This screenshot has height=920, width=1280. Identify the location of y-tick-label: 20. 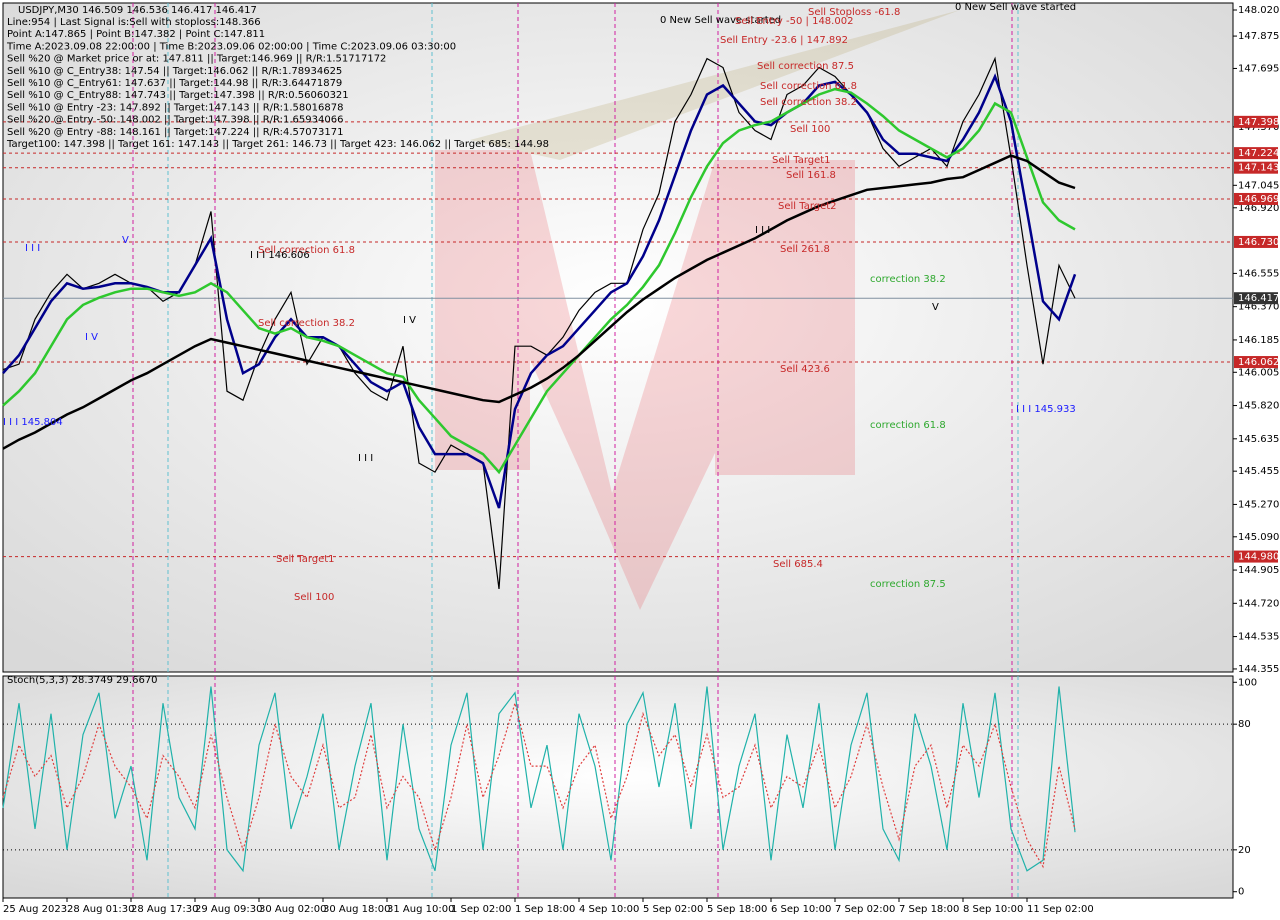
(1244, 850).